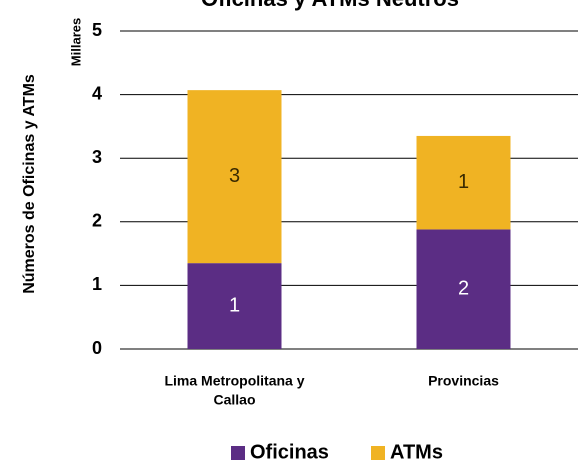 The width and height of the screenshot is (579, 463). What do you see at coordinates (97, 157) in the screenshot?
I see `y-tick-label: 3` at bounding box center [97, 157].